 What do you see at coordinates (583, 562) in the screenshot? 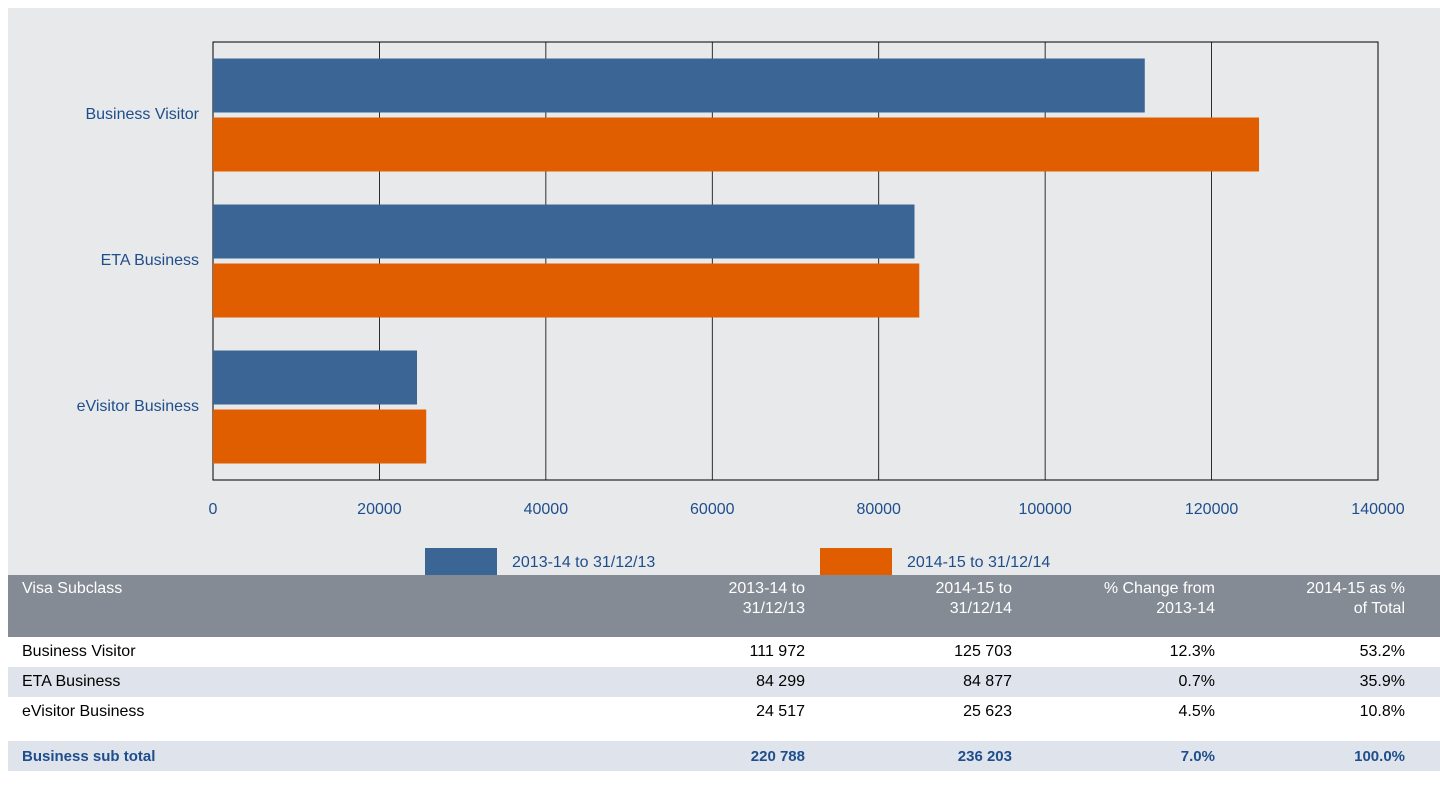
I see `legend-label: 2013-14 to 31/12/13` at bounding box center [583, 562].